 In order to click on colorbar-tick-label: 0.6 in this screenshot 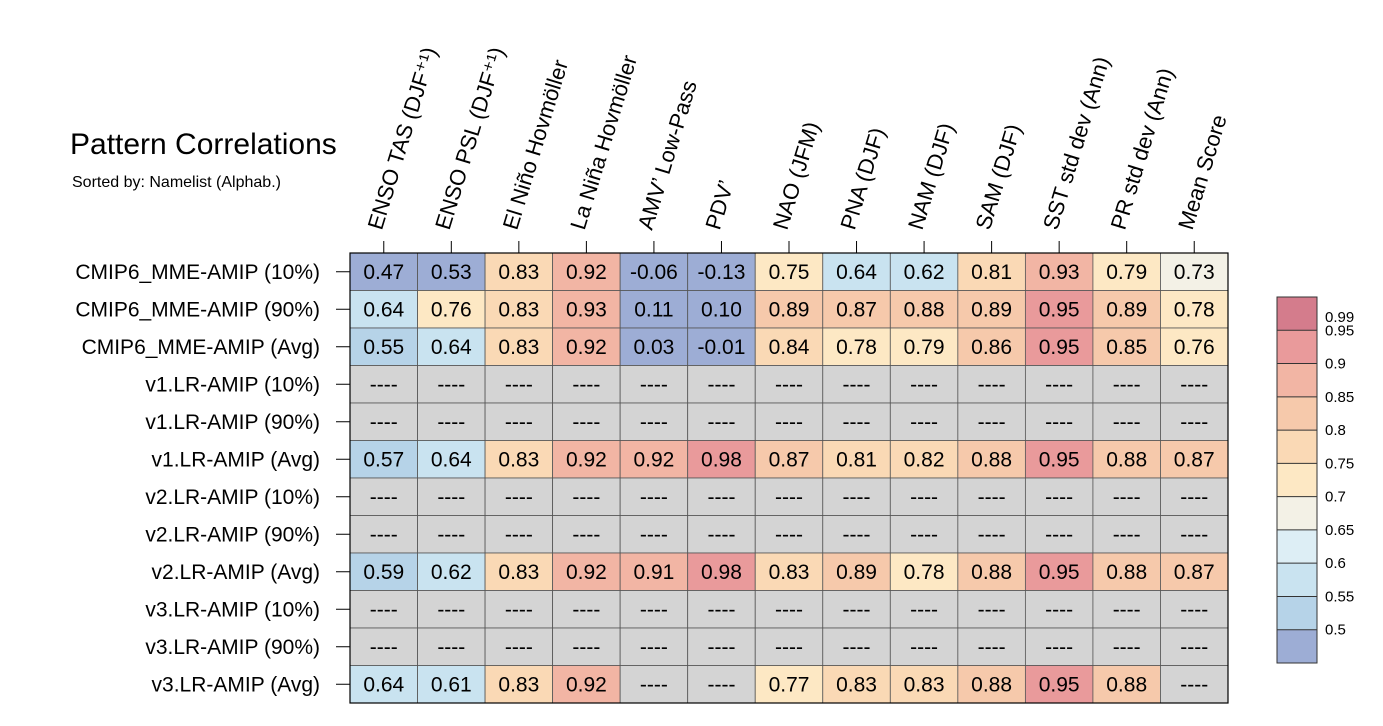, I will do `click(1335, 563)`.